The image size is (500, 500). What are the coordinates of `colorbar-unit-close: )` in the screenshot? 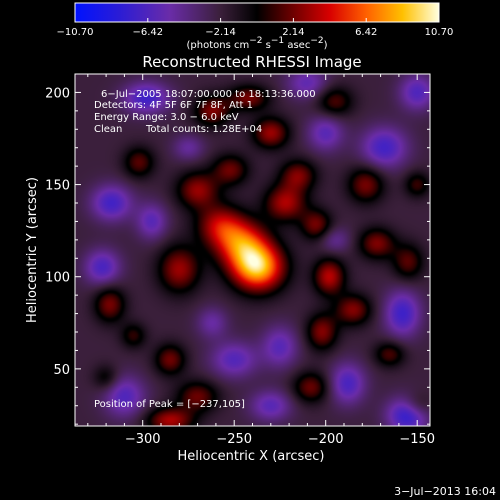 It's located at (326, 45).